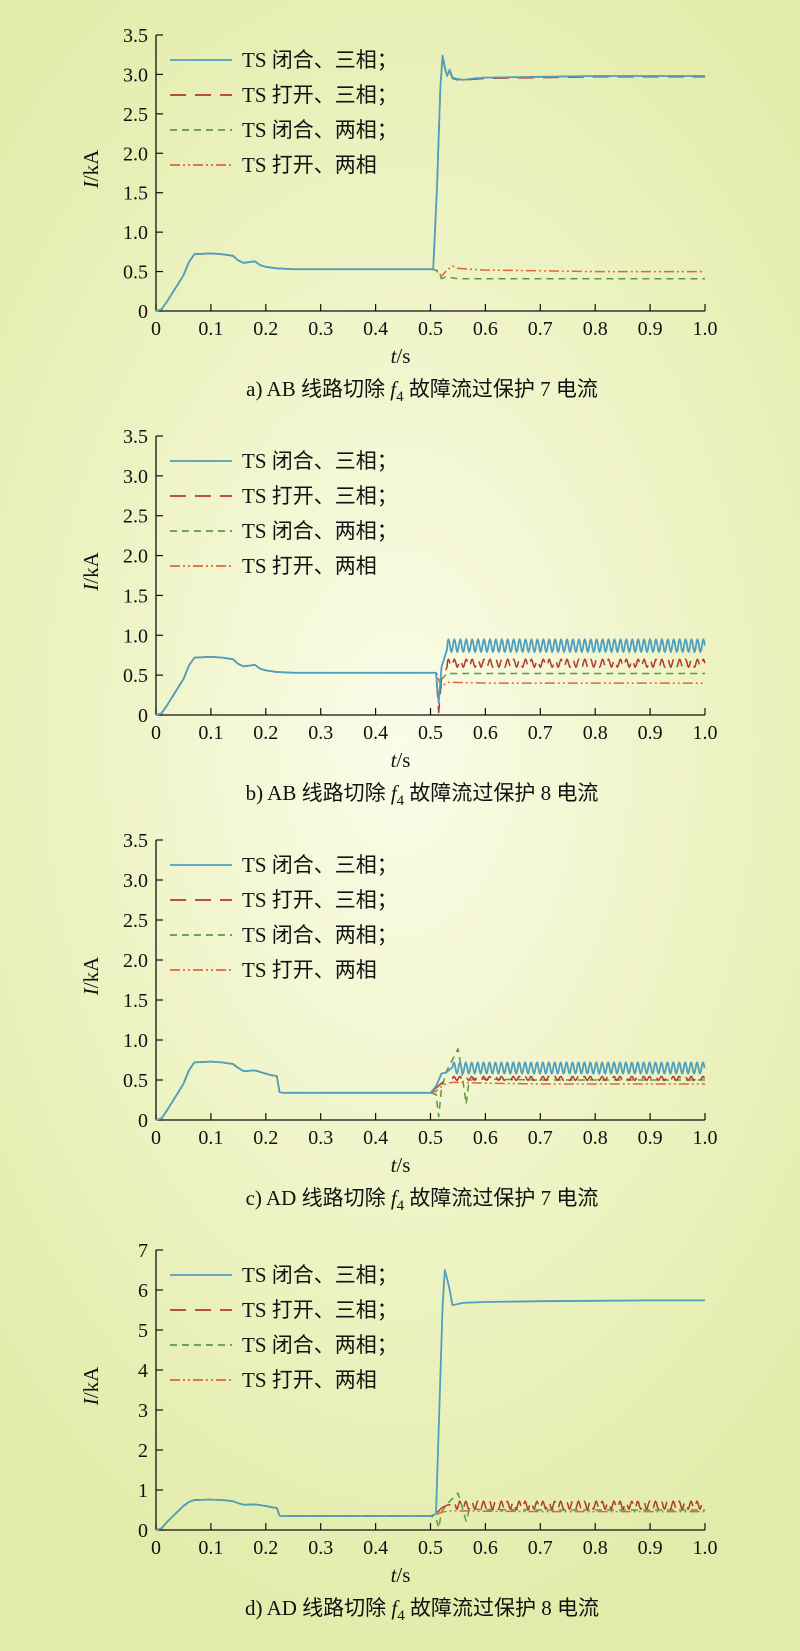 The width and height of the screenshot is (800, 1651). I want to click on y-tick-label: 5, so click(143, 1331).